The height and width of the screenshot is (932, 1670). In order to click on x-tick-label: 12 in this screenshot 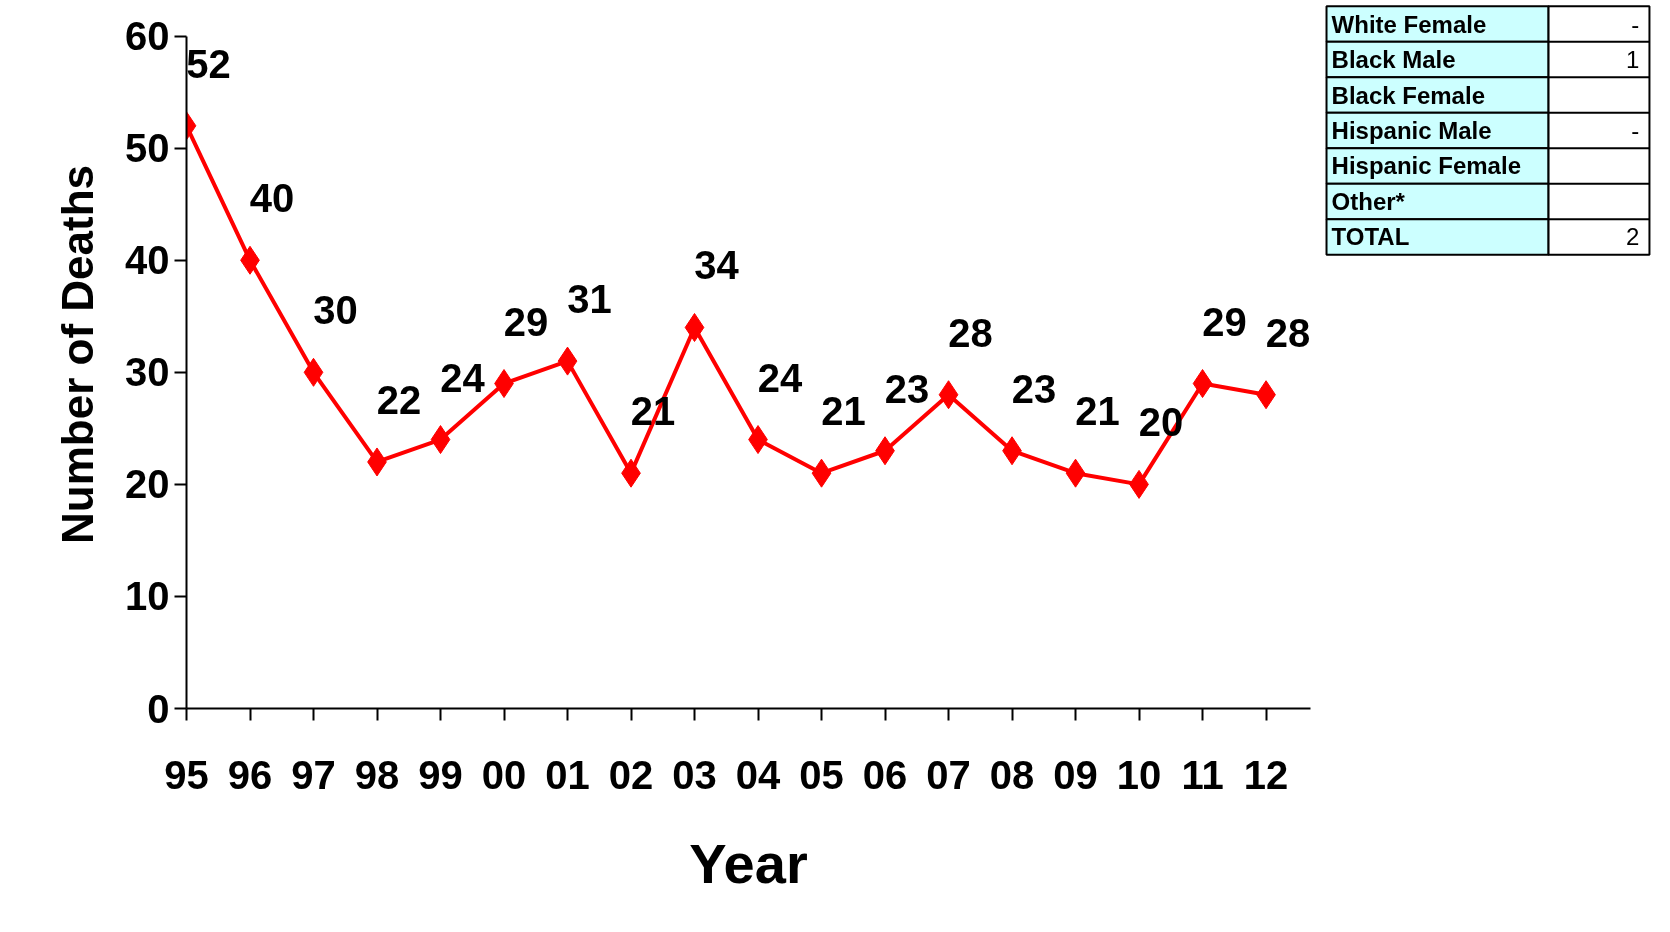, I will do `click(1266, 774)`.